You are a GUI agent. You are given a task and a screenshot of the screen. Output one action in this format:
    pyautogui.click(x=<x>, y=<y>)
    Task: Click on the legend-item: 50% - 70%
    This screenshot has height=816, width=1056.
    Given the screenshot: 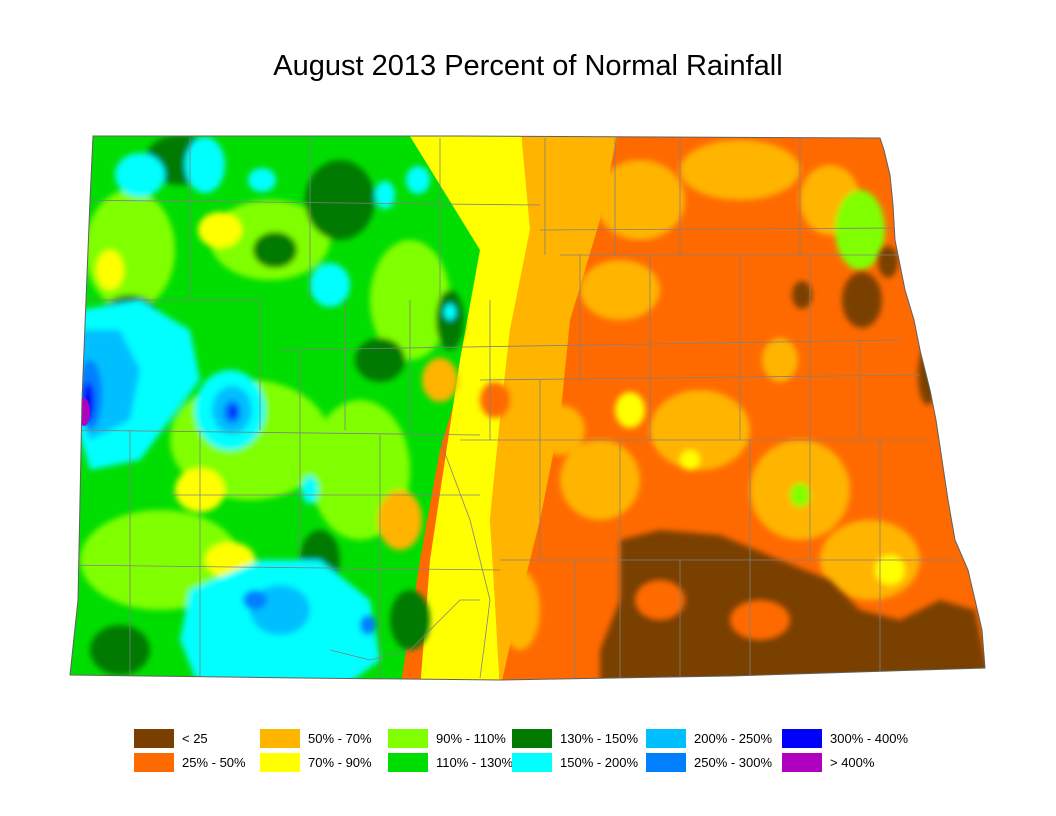 What is the action you would take?
    pyautogui.click(x=316, y=738)
    